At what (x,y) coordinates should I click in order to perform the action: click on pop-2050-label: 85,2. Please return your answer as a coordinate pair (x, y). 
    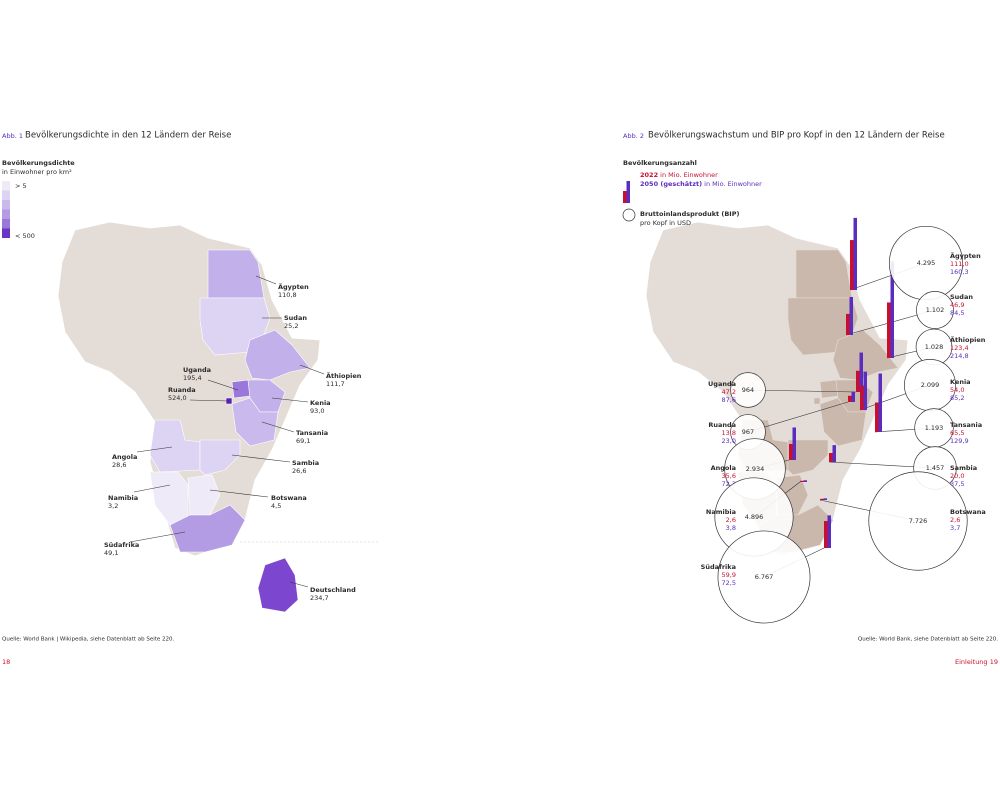
    Looking at the image, I should click on (957, 398).